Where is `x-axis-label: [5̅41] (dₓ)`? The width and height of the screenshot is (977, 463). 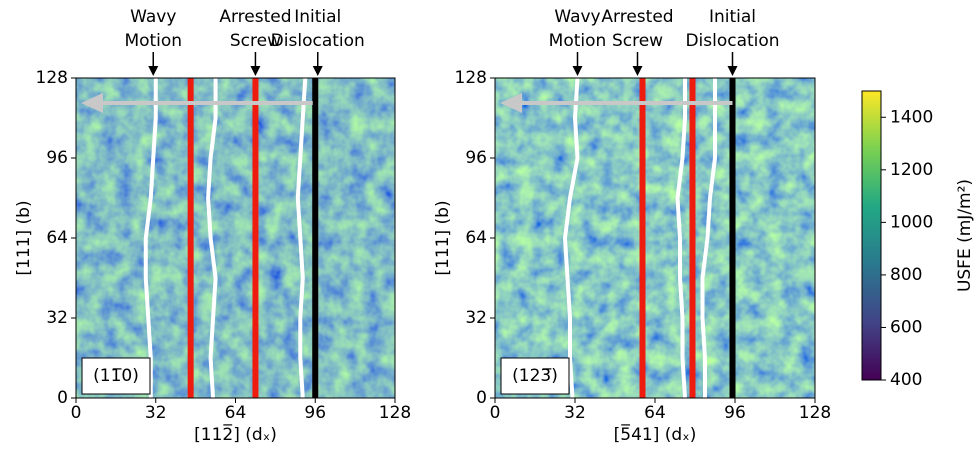
x-axis-label: [5̅41] (dₓ) is located at coordinates (655, 434).